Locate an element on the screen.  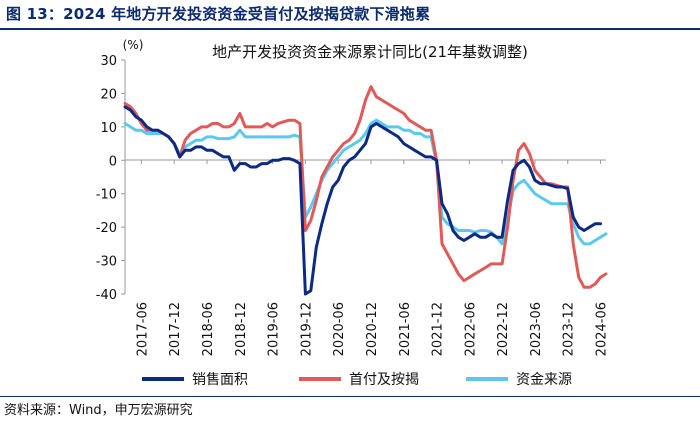
legend-label-sales: 销售面积 is located at coordinates (220, 380).